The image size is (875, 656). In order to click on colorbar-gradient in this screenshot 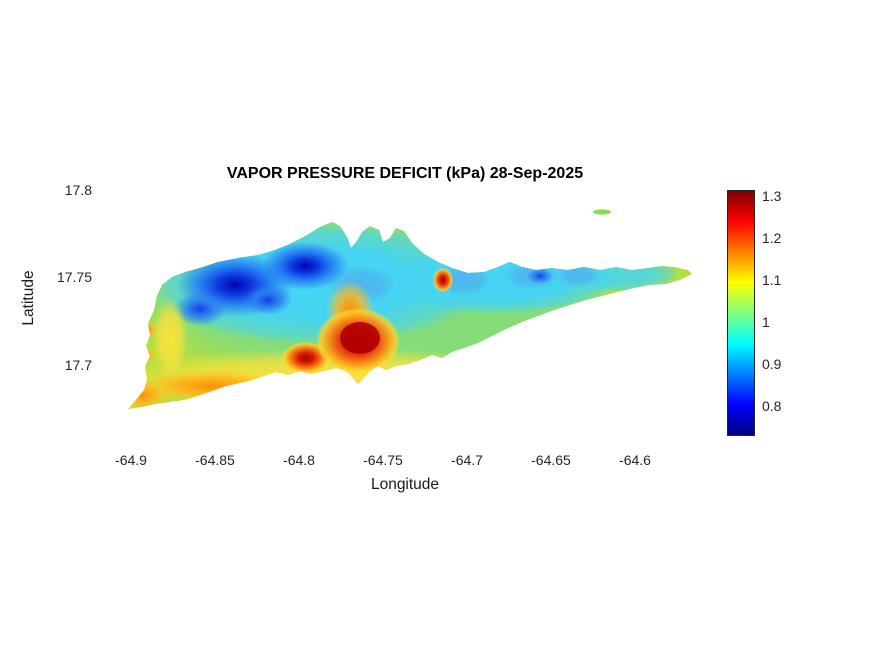, I will do `click(741, 313)`.